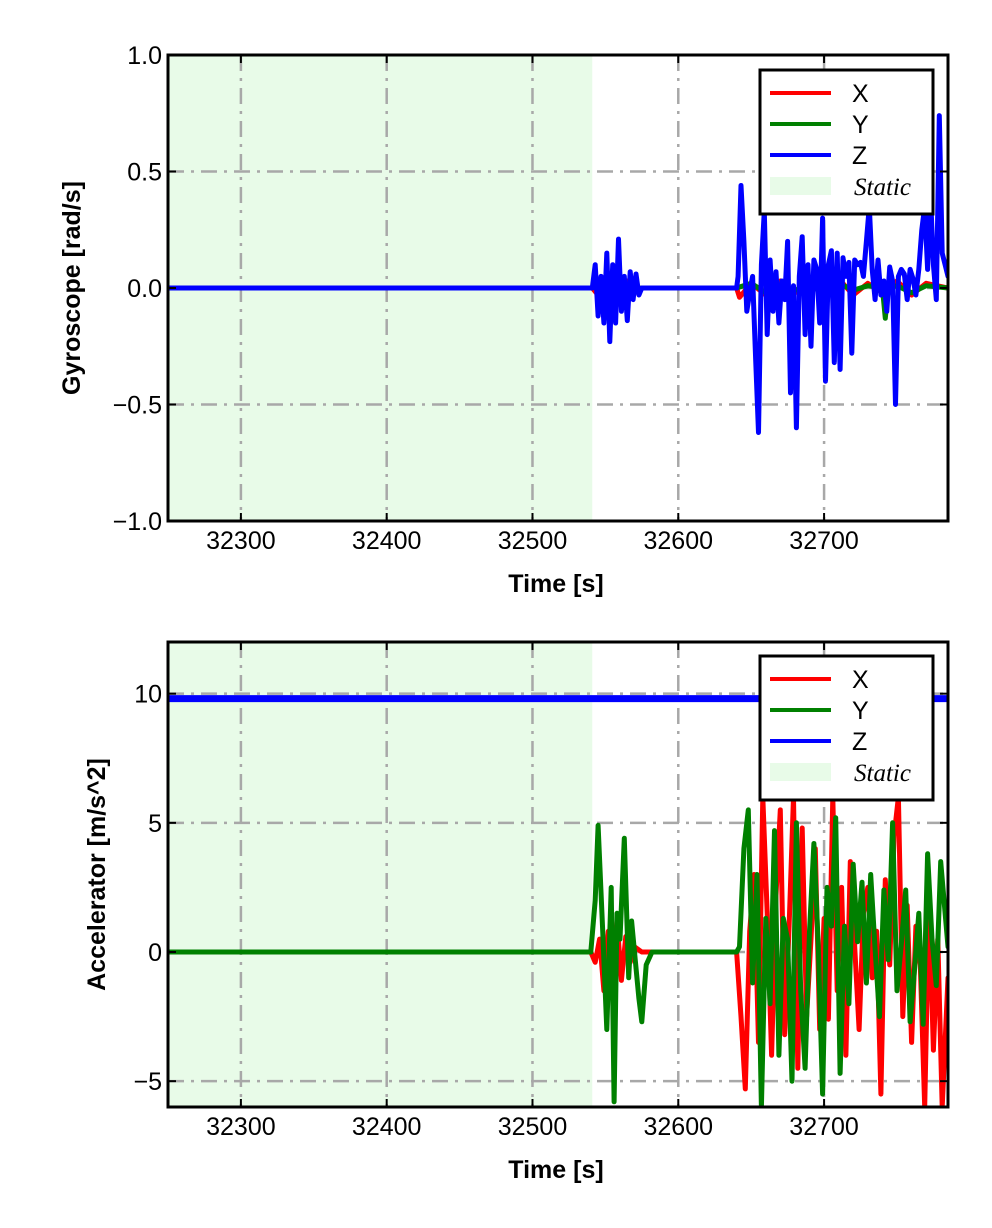  I want to click on y-tick-label: 0, so click(155, 953).